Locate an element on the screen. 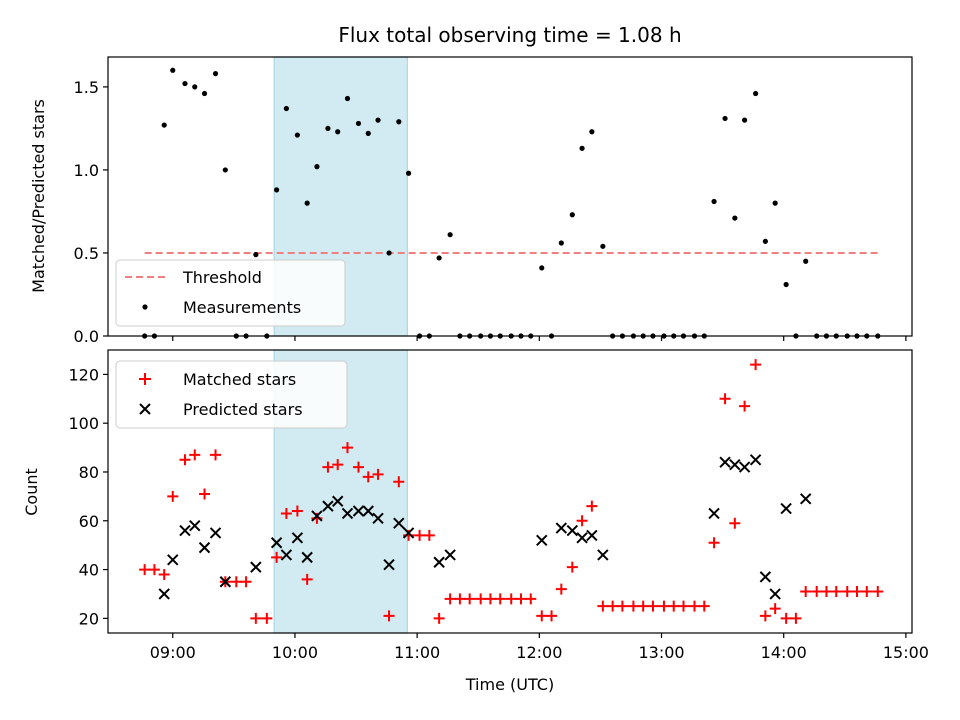 Image resolution: width=960 pixels, height=720 pixels. matched-stars-legend-label: Matched stars is located at coordinates (239, 379).